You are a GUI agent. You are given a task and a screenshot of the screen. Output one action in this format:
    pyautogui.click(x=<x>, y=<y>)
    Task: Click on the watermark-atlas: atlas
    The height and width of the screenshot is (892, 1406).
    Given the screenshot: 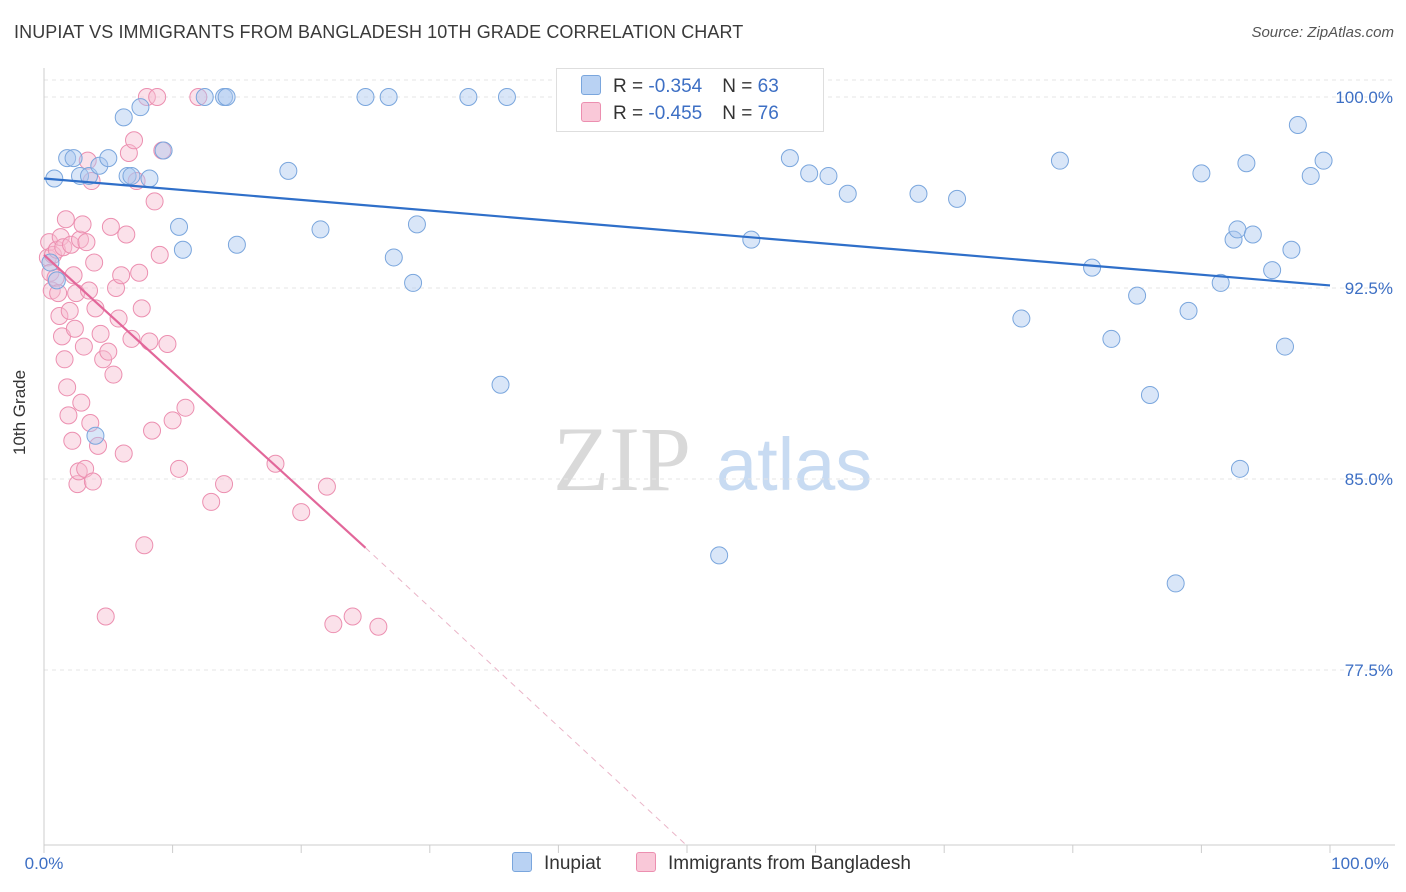 What is the action you would take?
    pyautogui.click(x=794, y=464)
    